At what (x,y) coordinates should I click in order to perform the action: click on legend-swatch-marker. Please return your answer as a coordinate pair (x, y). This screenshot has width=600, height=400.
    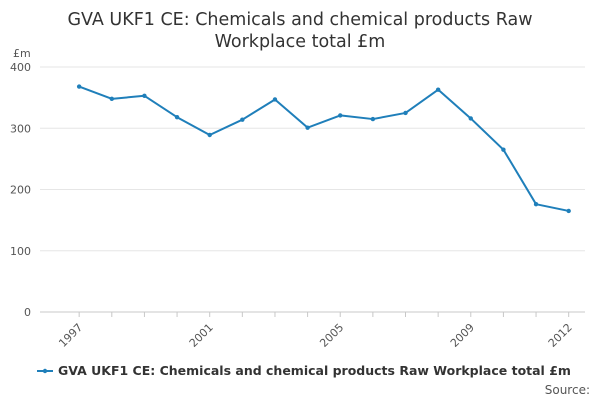
    Looking at the image, I should click on (45, 371).